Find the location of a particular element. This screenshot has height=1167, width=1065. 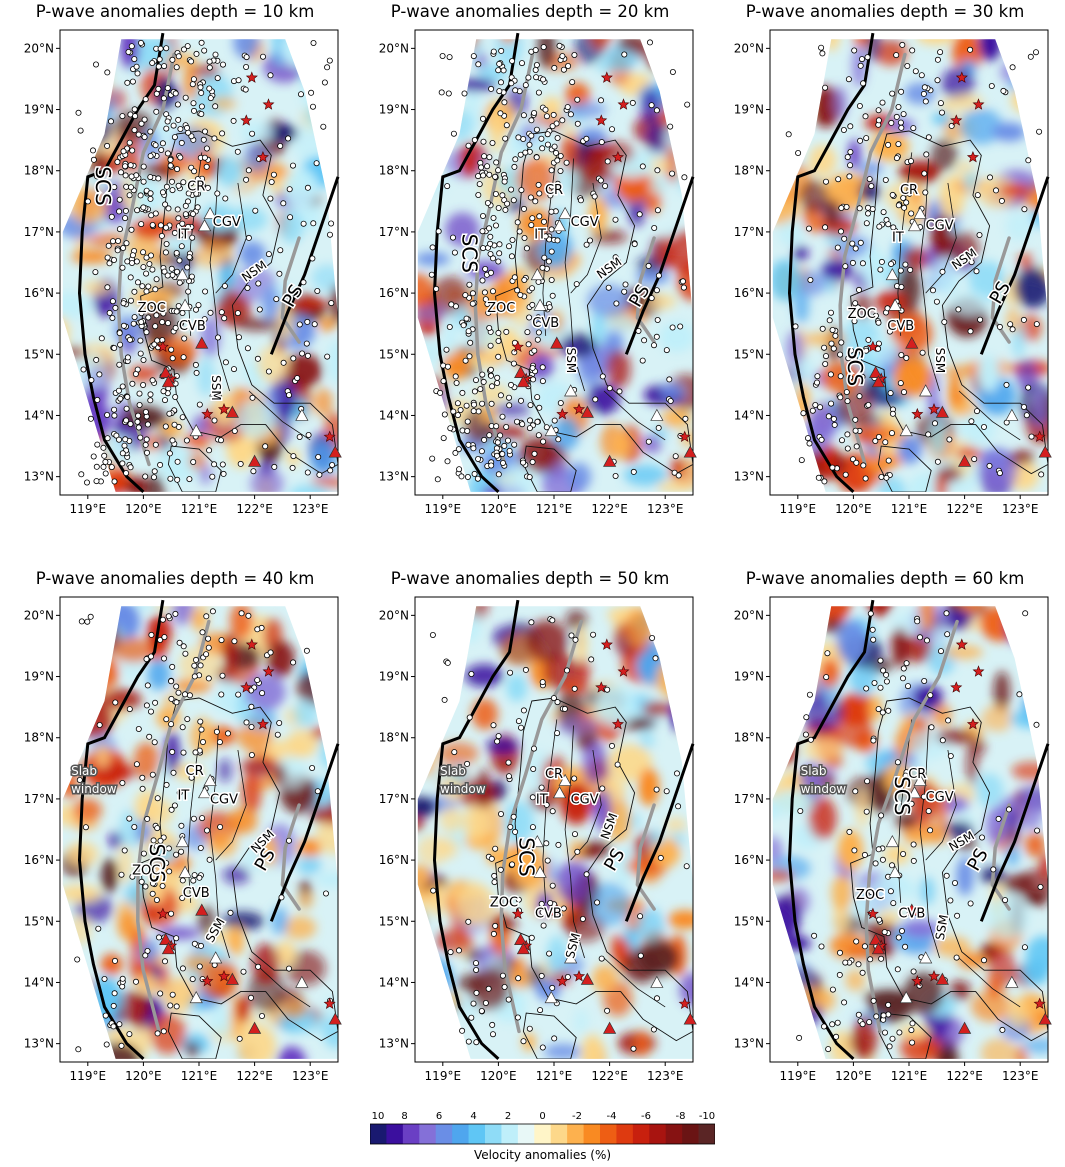

velocity-anomaly-field is located at coordinates (555, 832).